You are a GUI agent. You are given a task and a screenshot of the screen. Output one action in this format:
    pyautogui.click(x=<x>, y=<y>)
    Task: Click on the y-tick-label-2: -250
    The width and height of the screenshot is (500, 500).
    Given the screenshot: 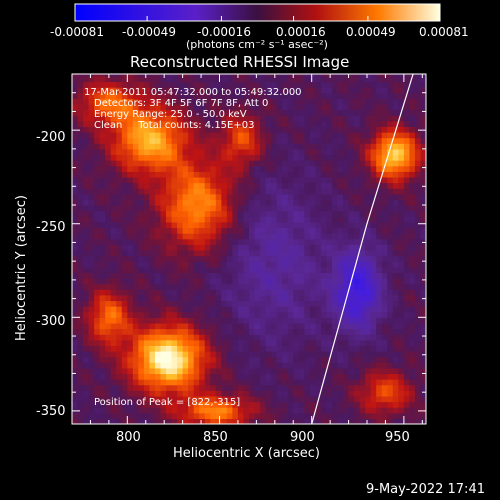 What is the action you would take?
    pyautogui.click(x=51, y=227)
    